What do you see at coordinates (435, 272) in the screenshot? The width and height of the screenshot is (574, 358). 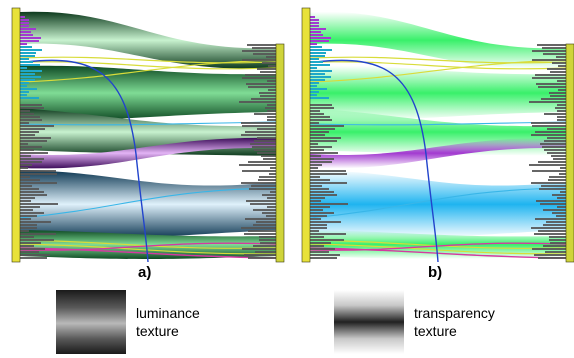 I see `panel-b-label: b)` at bounding box center [435, 272].